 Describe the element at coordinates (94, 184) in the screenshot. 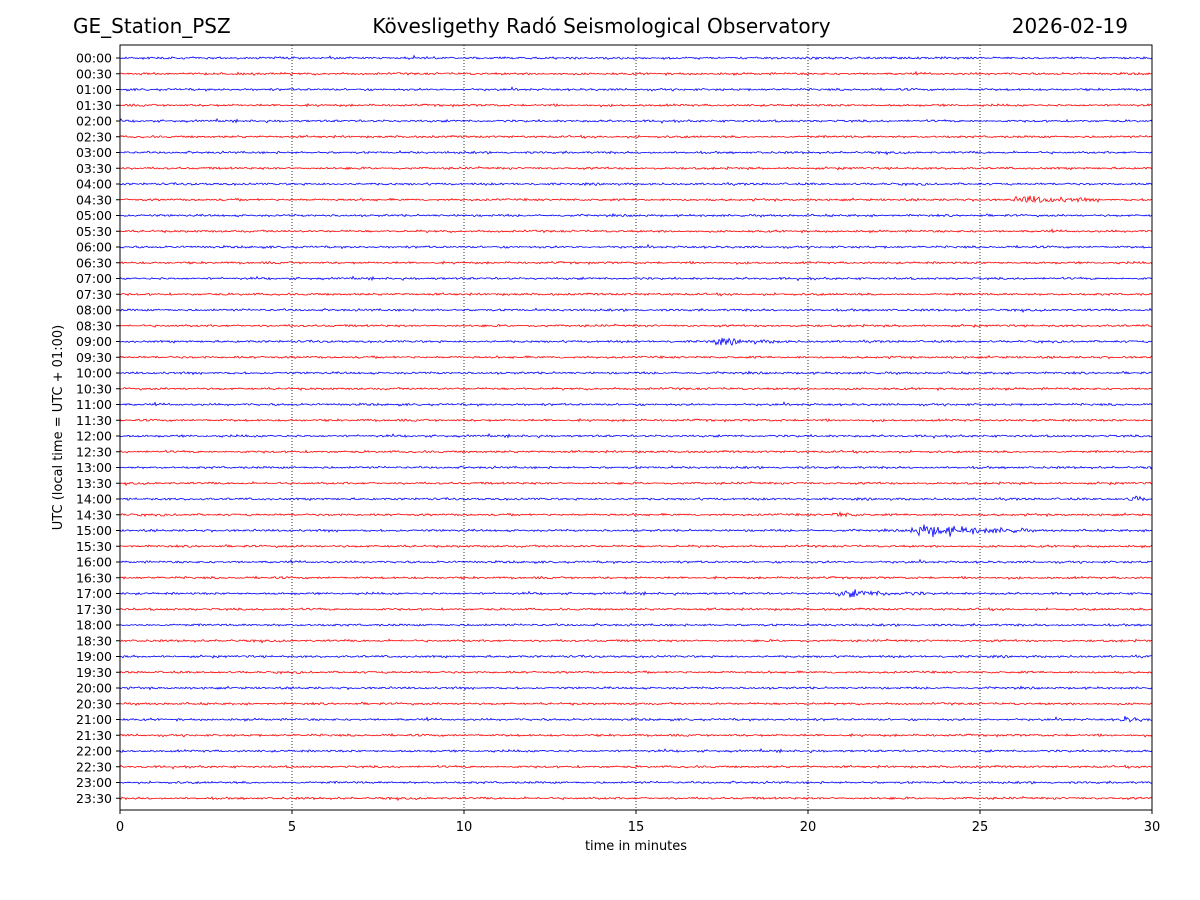

I see `y-tick-label: 04:00` at that location.